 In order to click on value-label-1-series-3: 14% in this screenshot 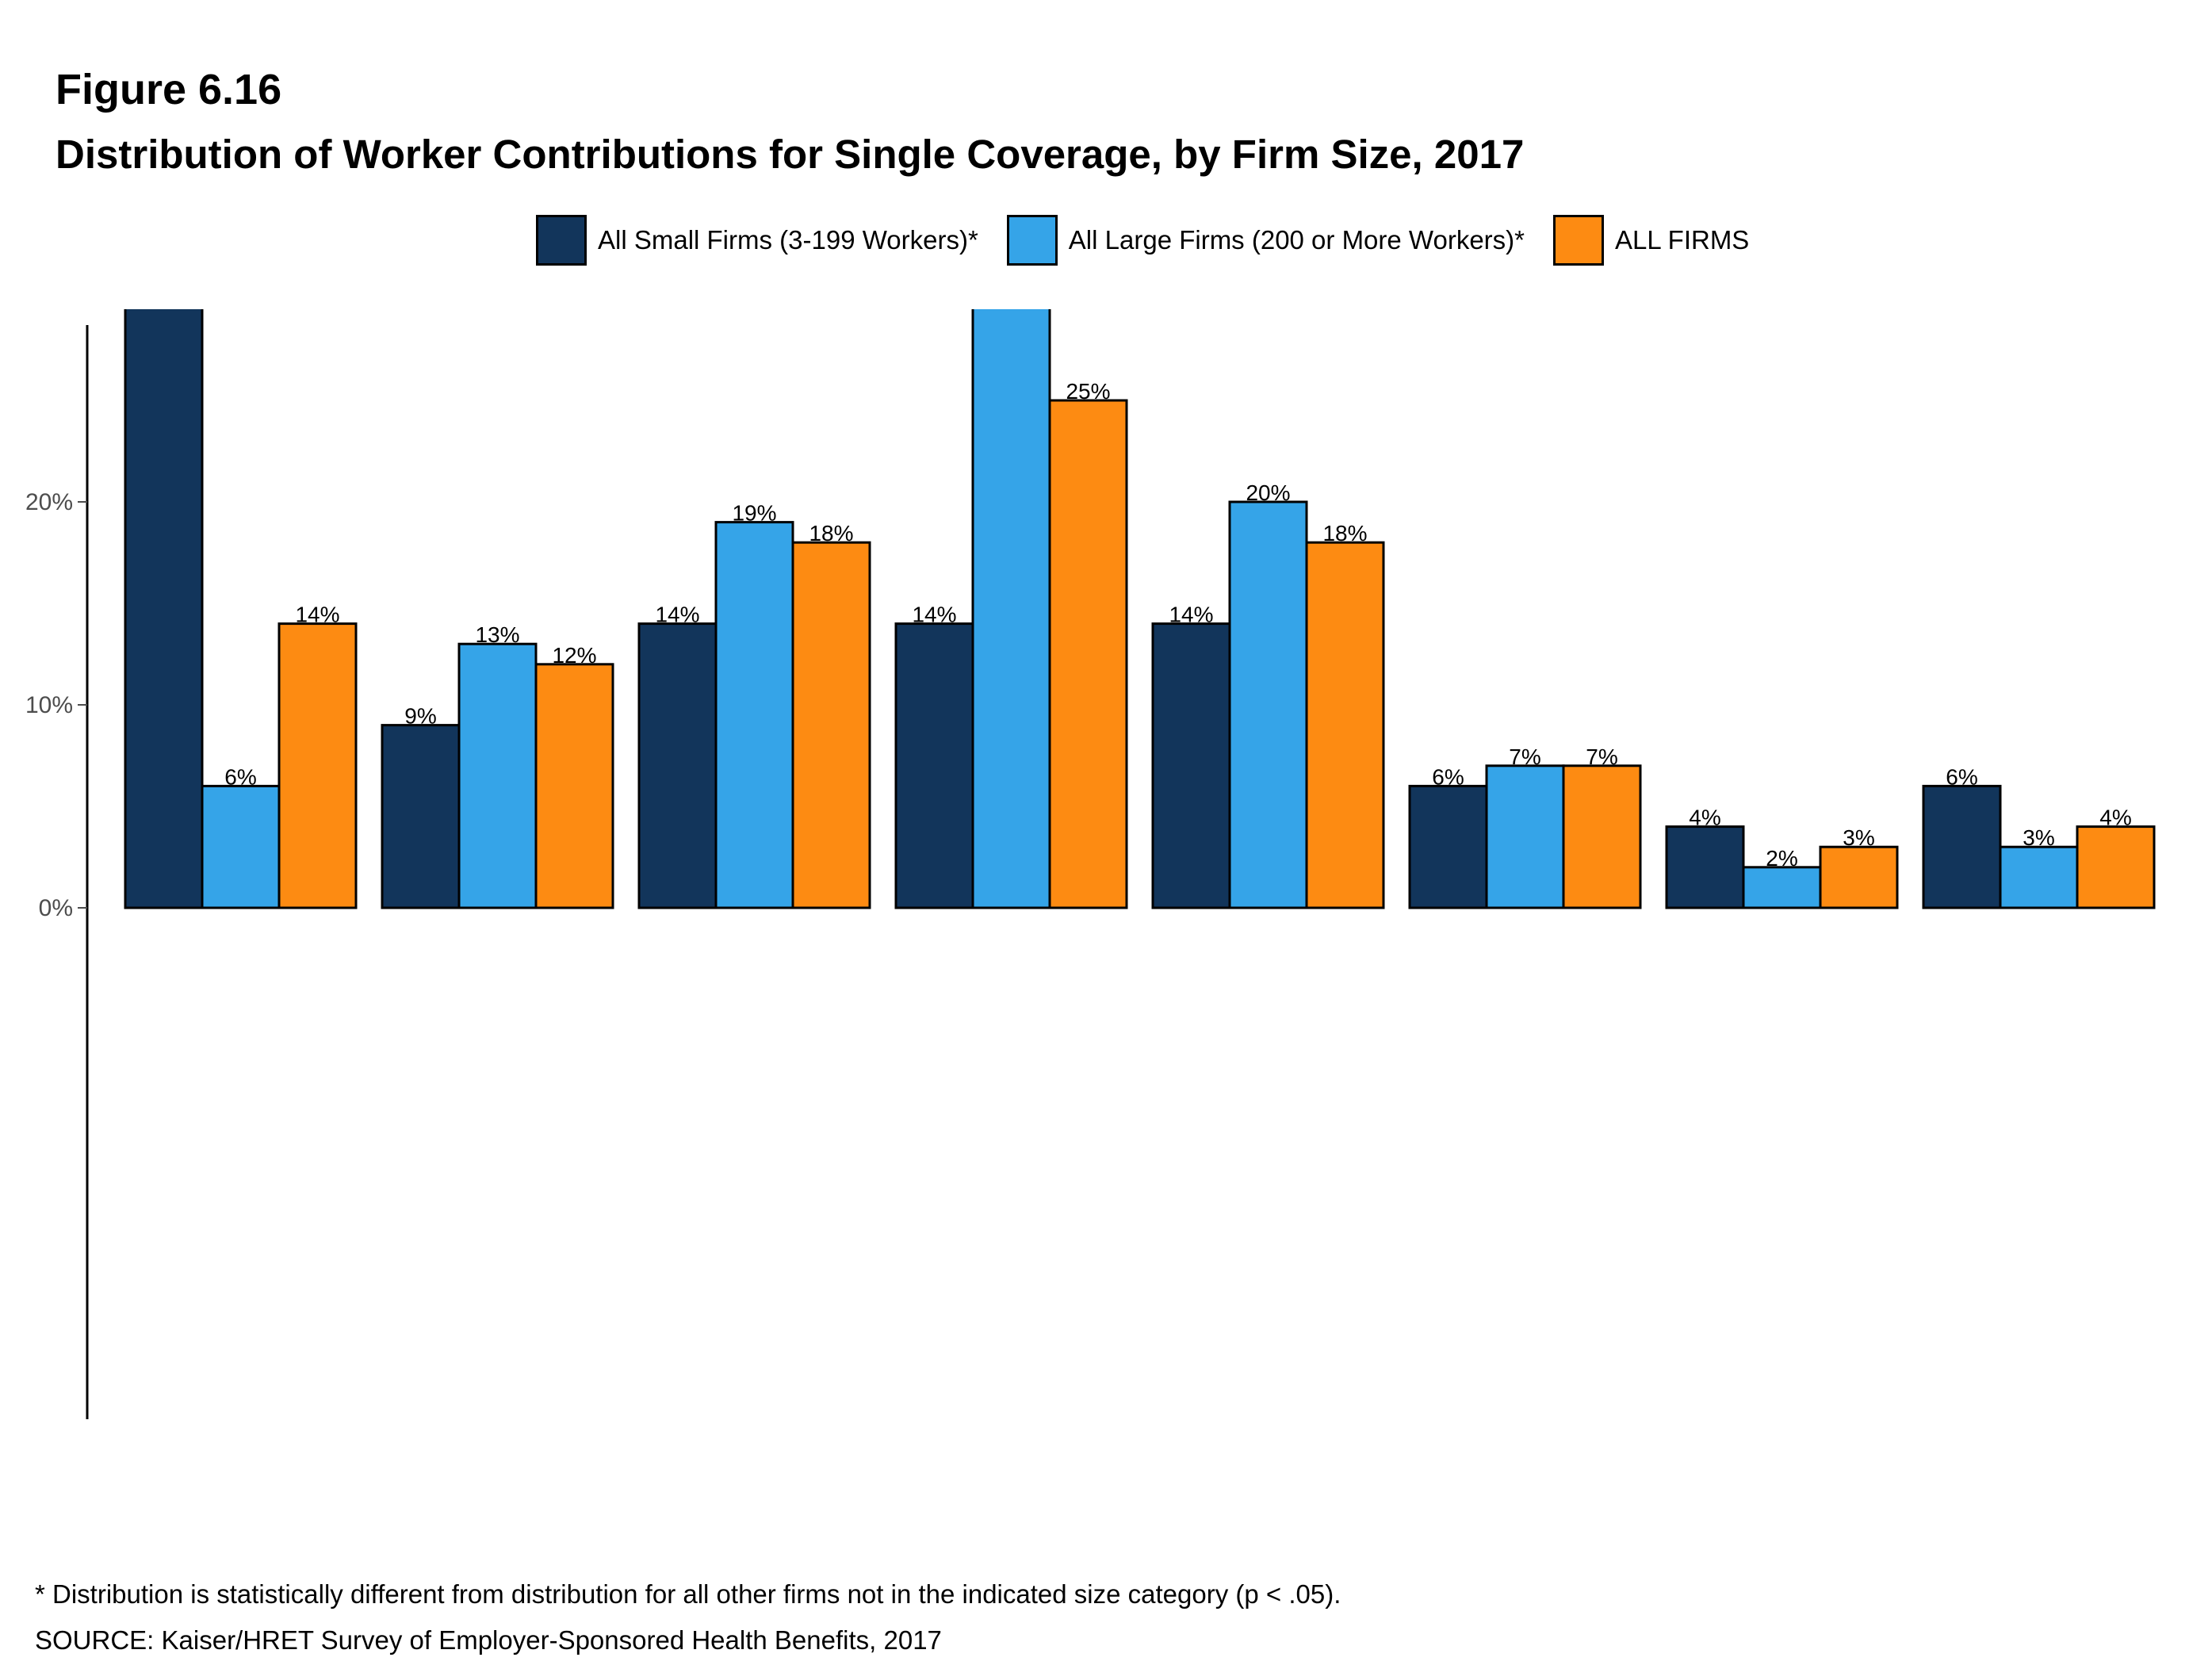, I will do `click(317, 615)`.